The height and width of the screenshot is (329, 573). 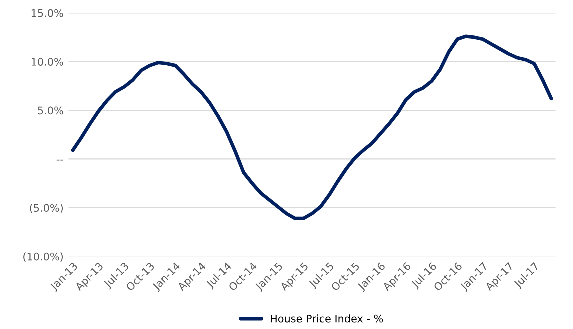 I want to click on y-tick-label: 10.0%, so click(x=48, y=62).